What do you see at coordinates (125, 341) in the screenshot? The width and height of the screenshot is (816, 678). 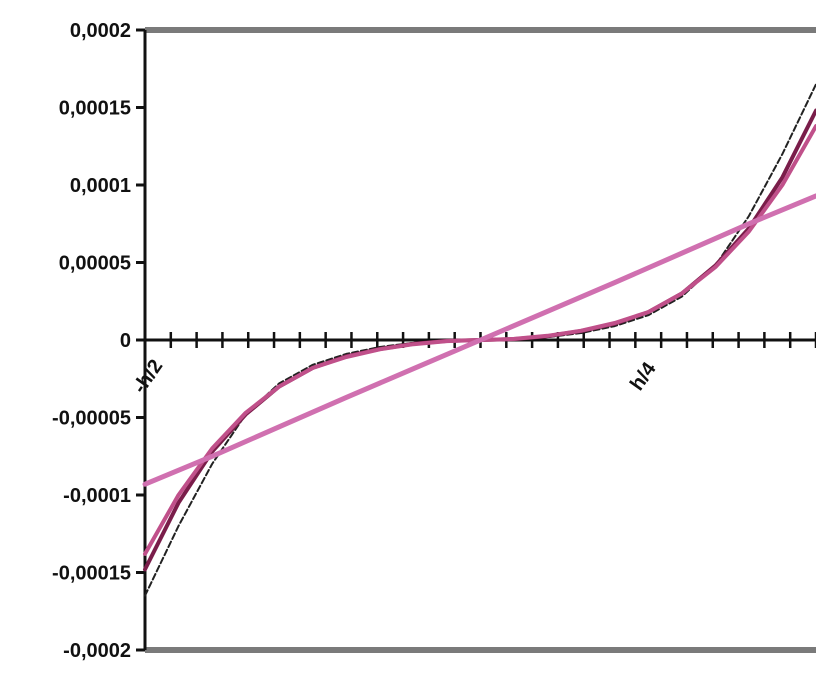 I see `y-tick-label: 0` at bounding box center [125, 341].